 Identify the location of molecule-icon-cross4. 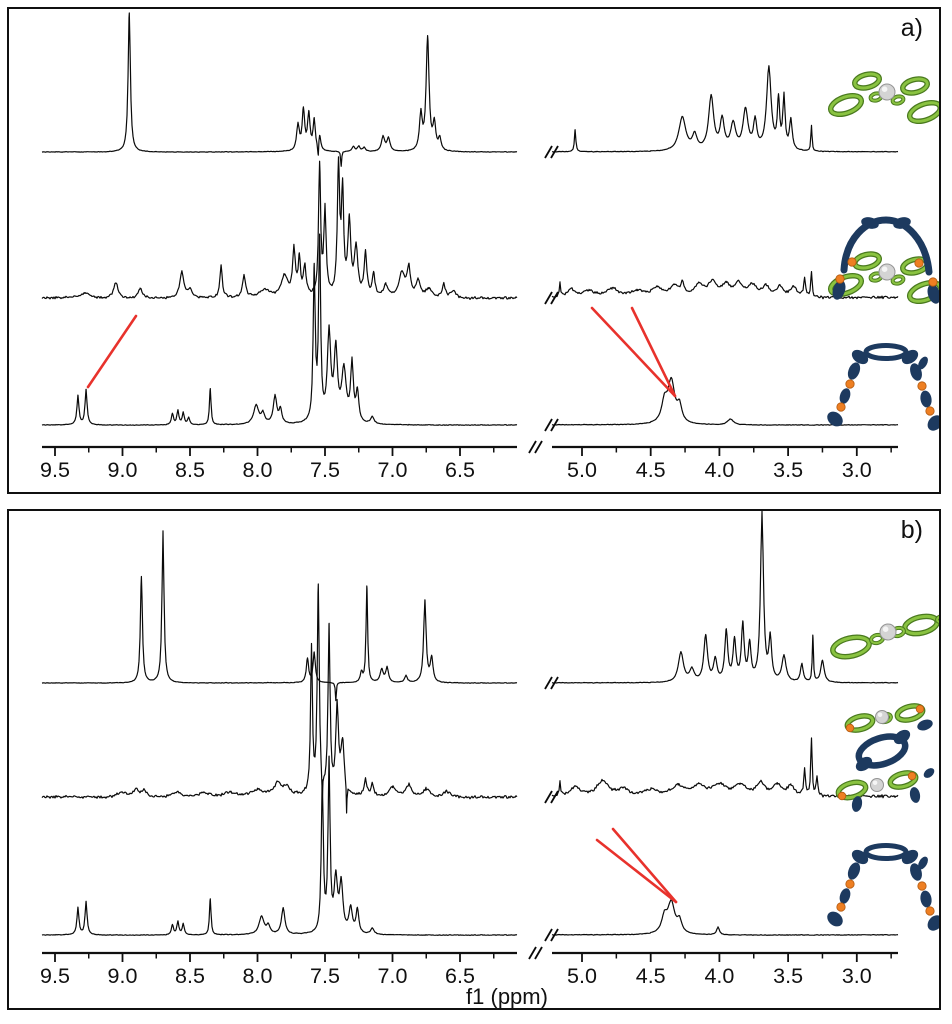
(883, 98).